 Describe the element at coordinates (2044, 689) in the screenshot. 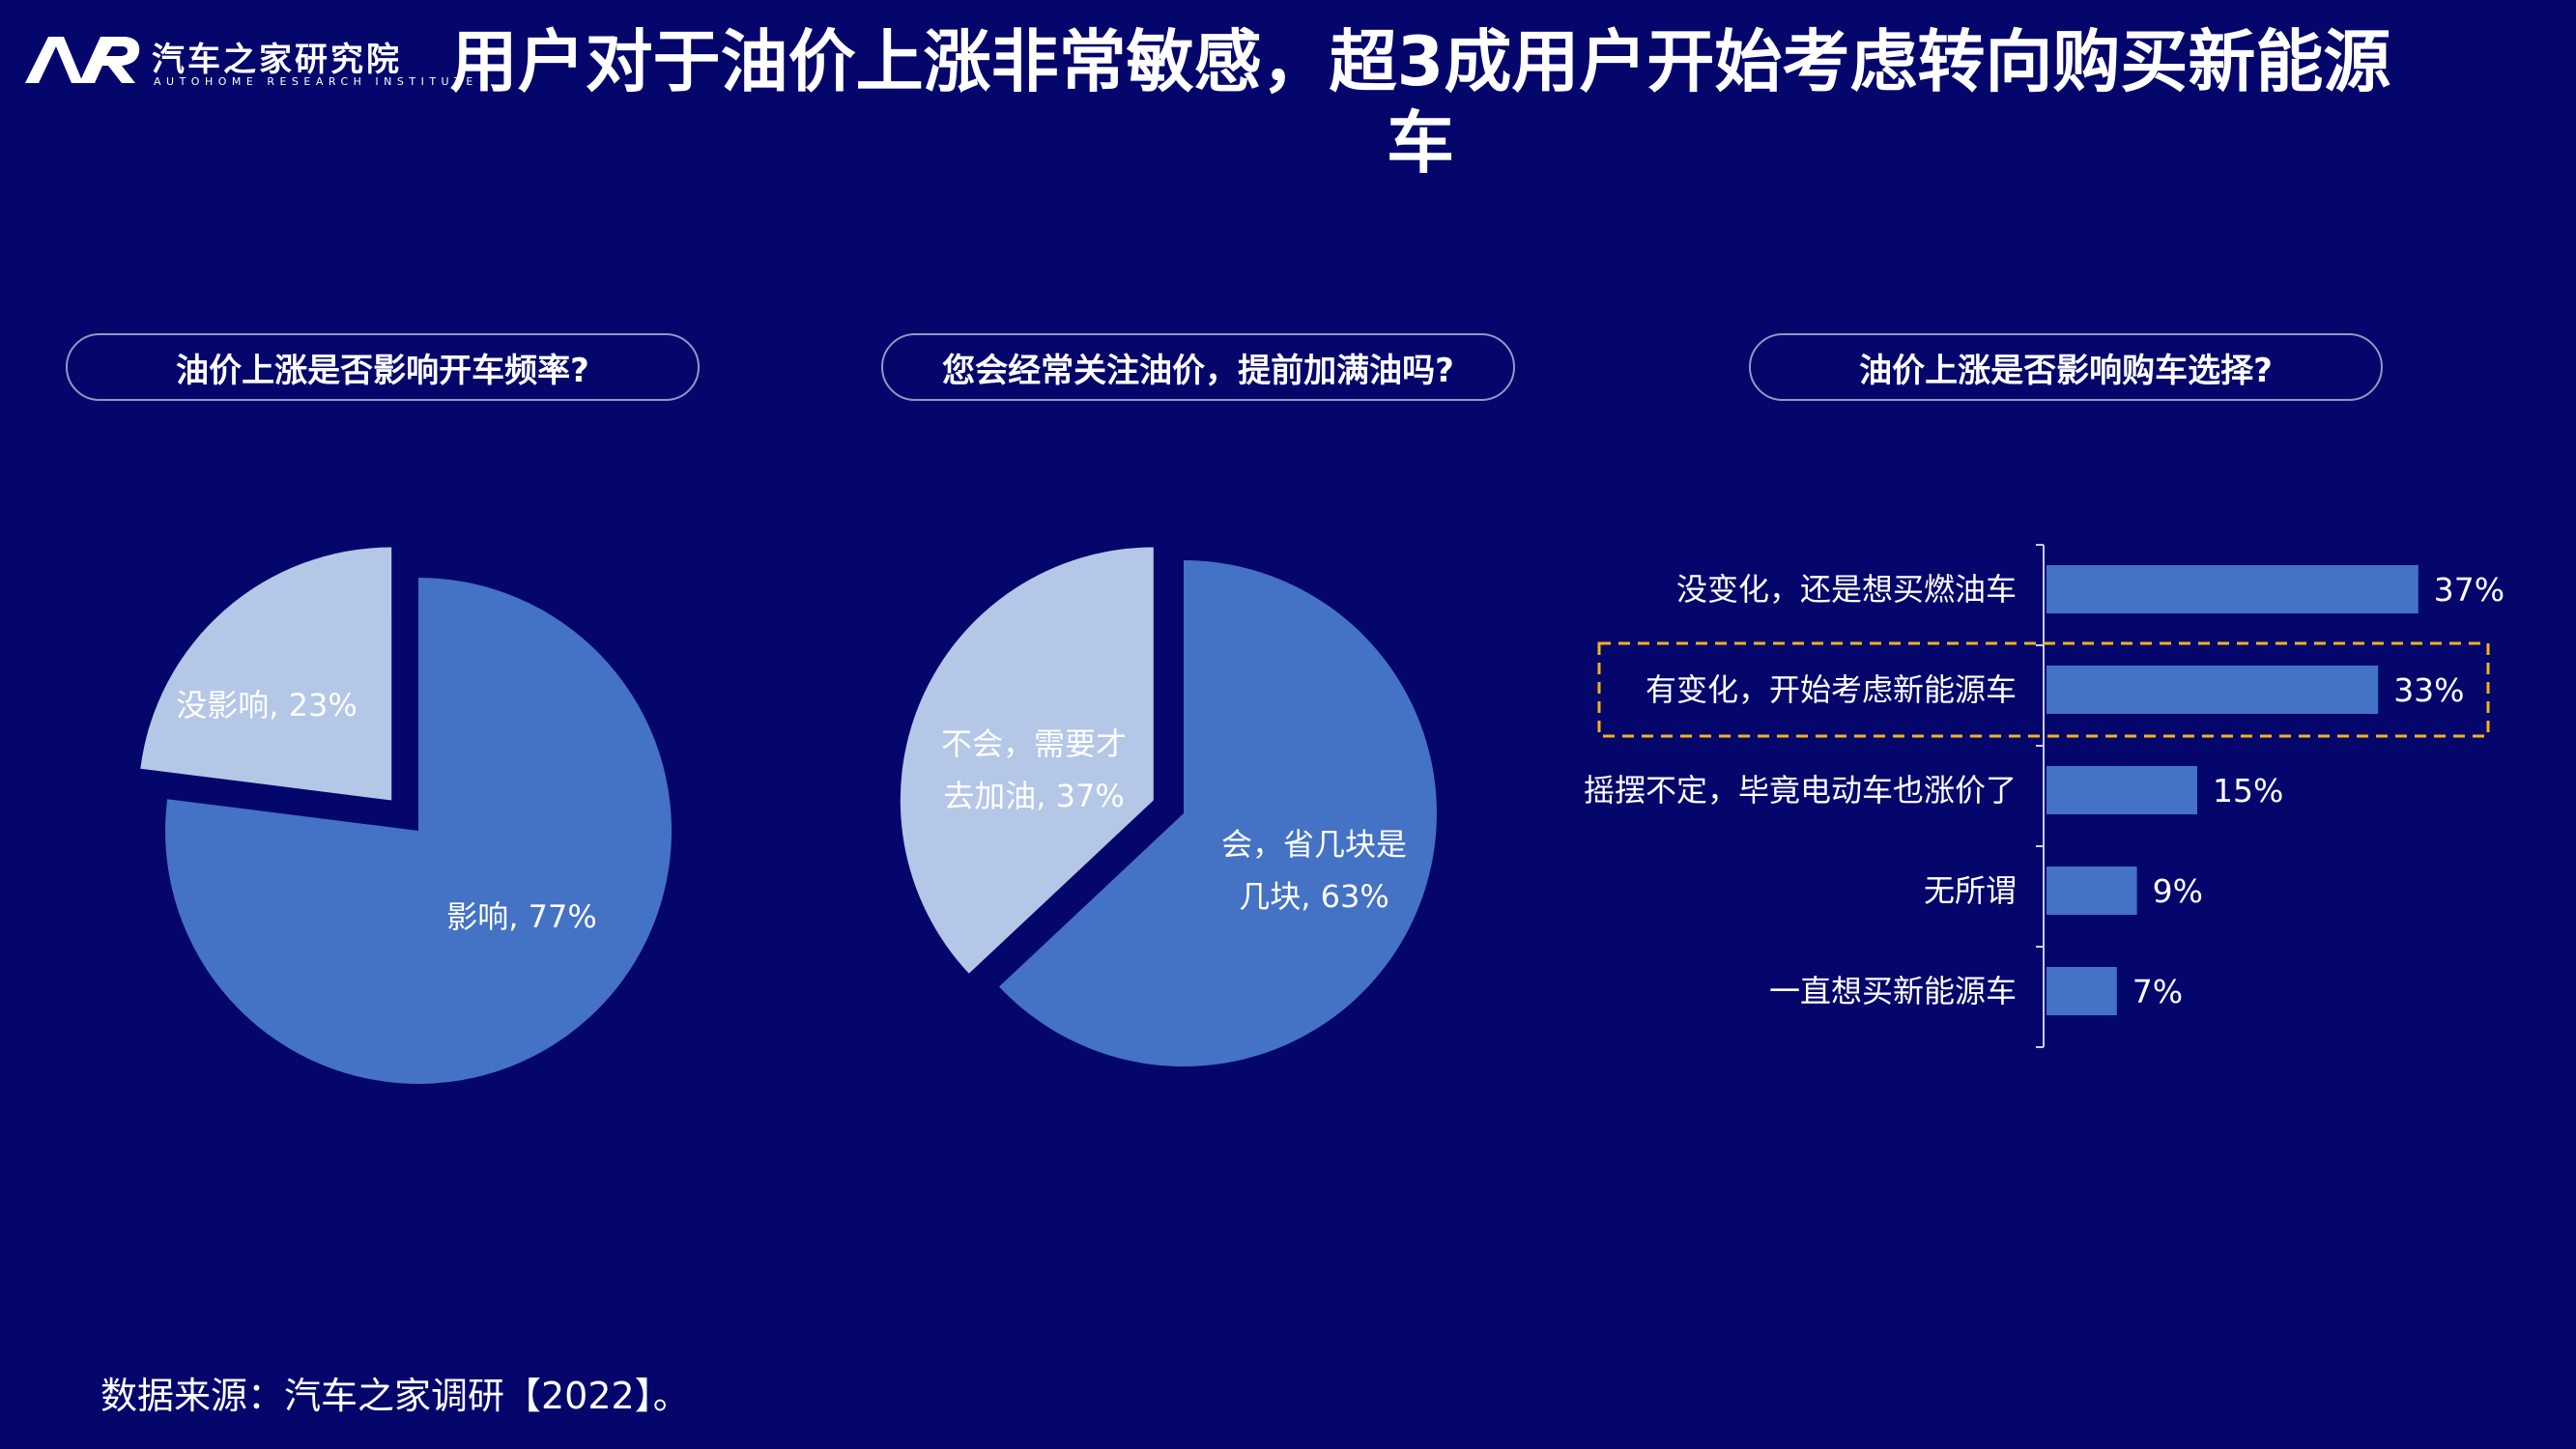

I see `highlight-dashed-box` at that location.